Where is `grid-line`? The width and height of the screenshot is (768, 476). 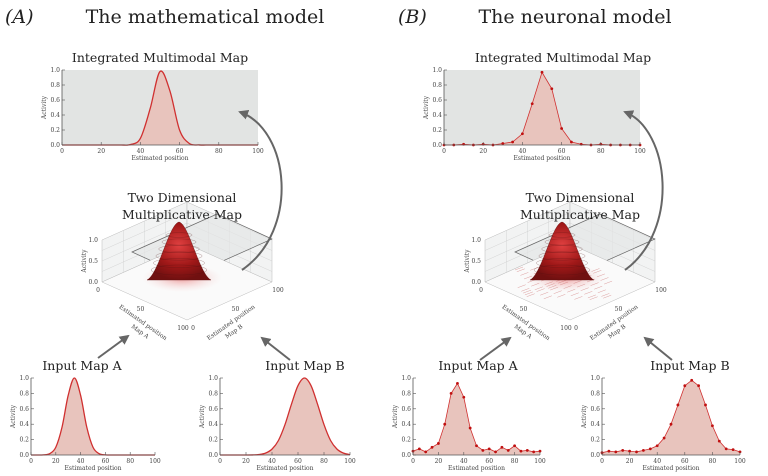
grid-line is located at coordinates (527, 231).